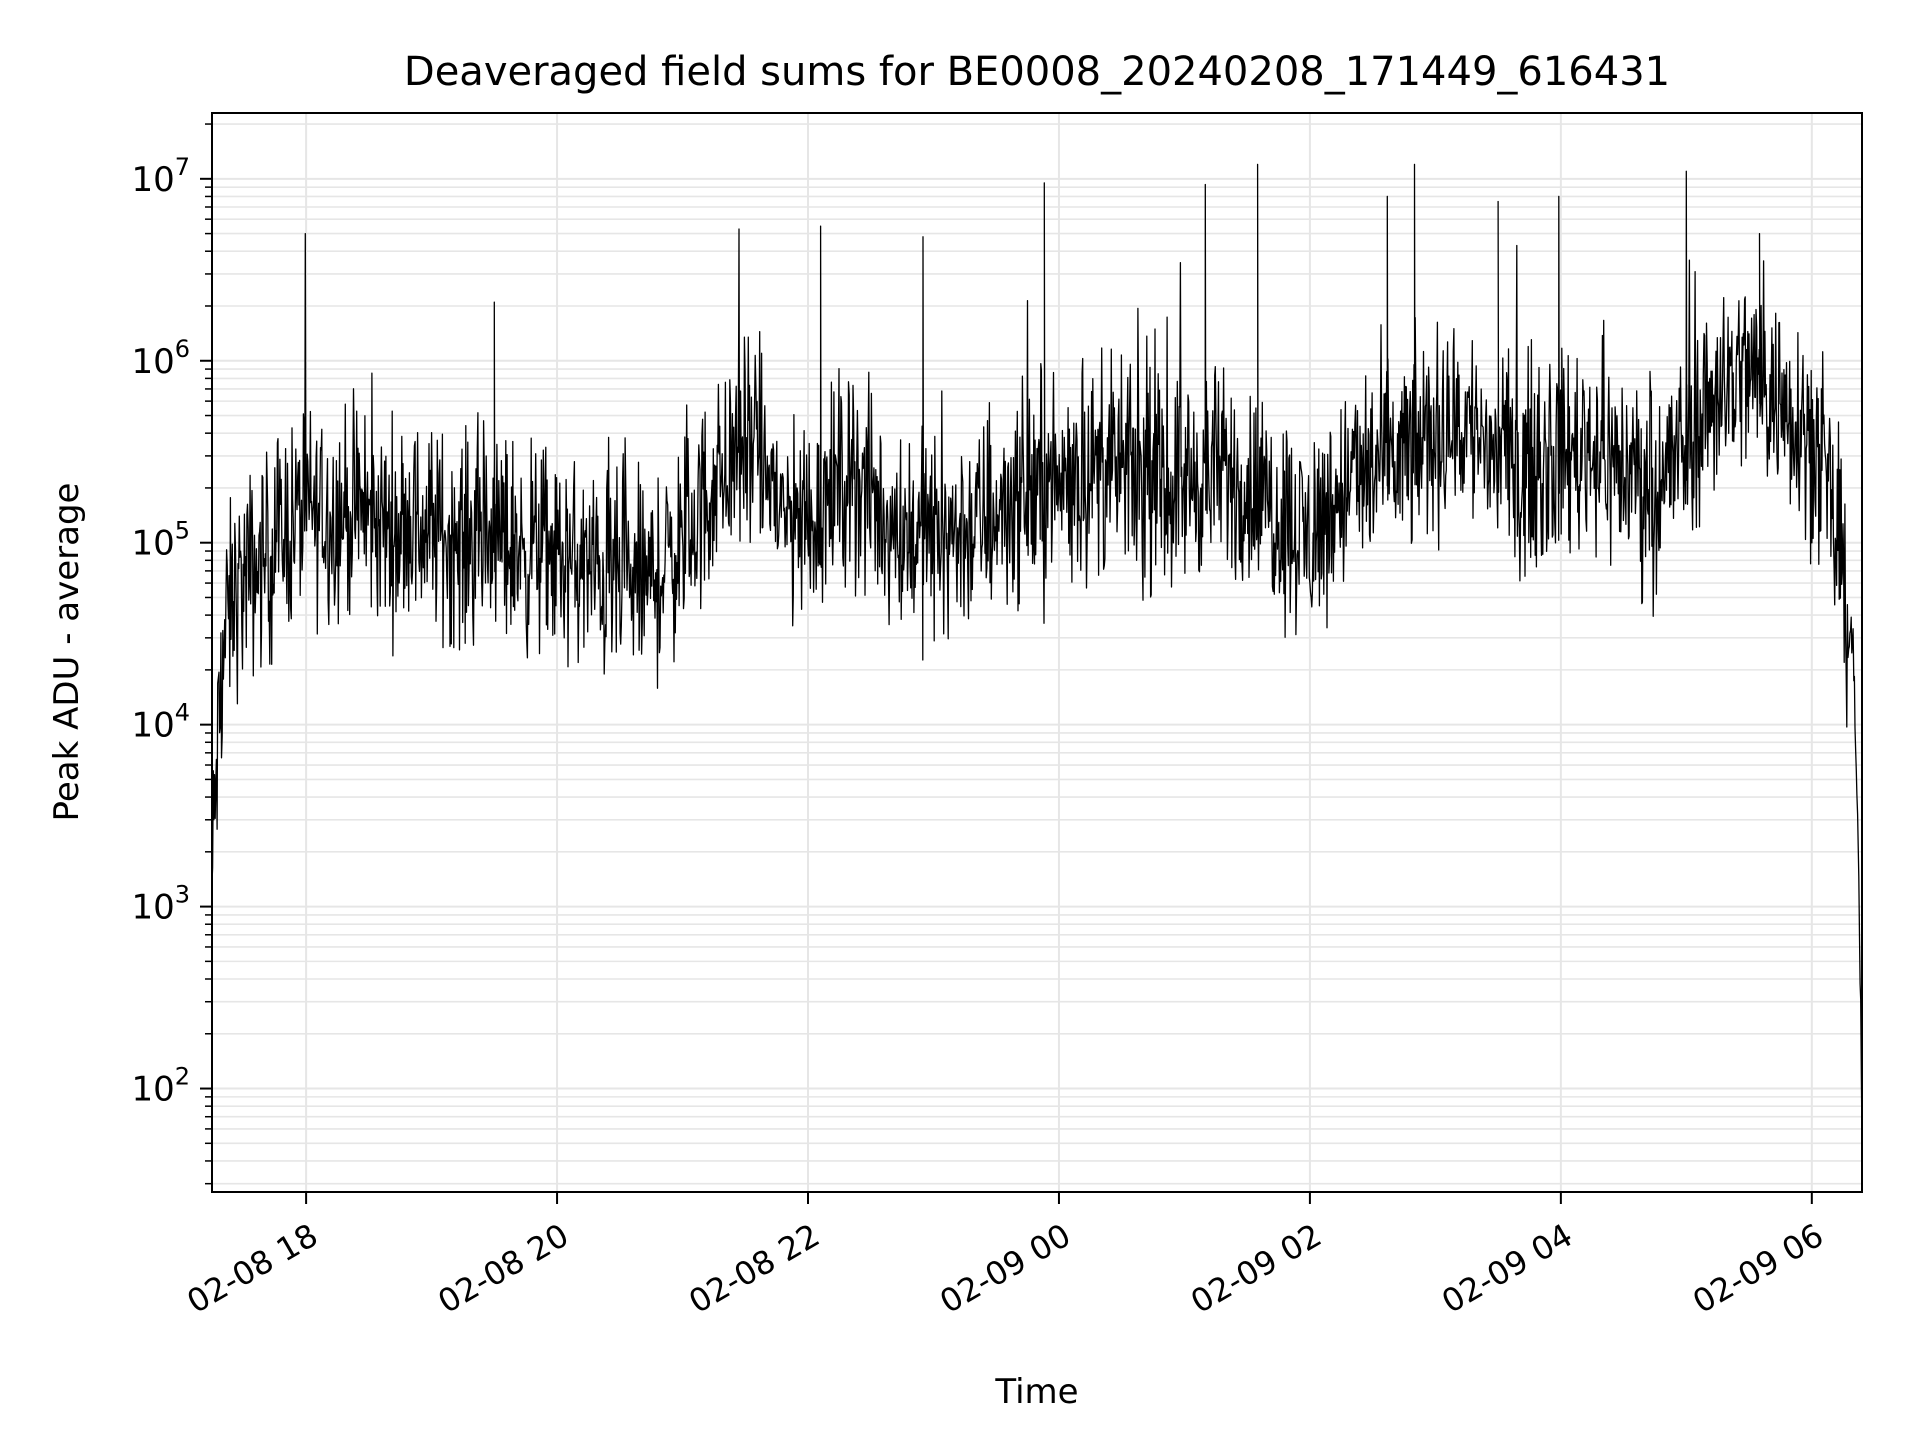 Image resolution: width=1920 pixels, height=1440 pixels. I want to click on x-tick-label: 02-09 04, so click(1507, 1268).